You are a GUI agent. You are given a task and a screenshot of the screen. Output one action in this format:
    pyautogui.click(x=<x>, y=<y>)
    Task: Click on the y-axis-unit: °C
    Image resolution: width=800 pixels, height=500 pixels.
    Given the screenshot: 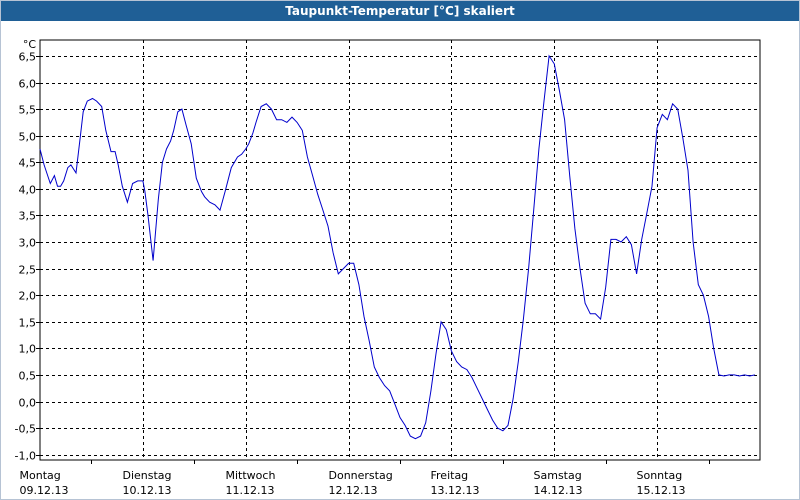 What is the action you would take?
    pyautogui.click(x=30, y=44)
    